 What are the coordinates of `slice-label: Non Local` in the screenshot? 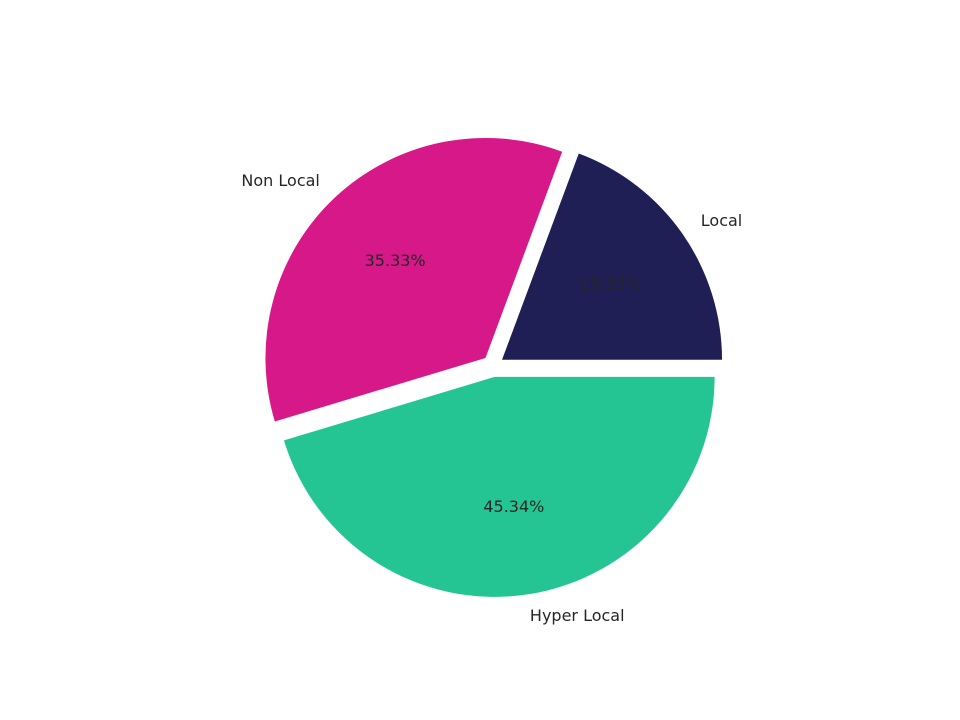 It's located at (280, 180).